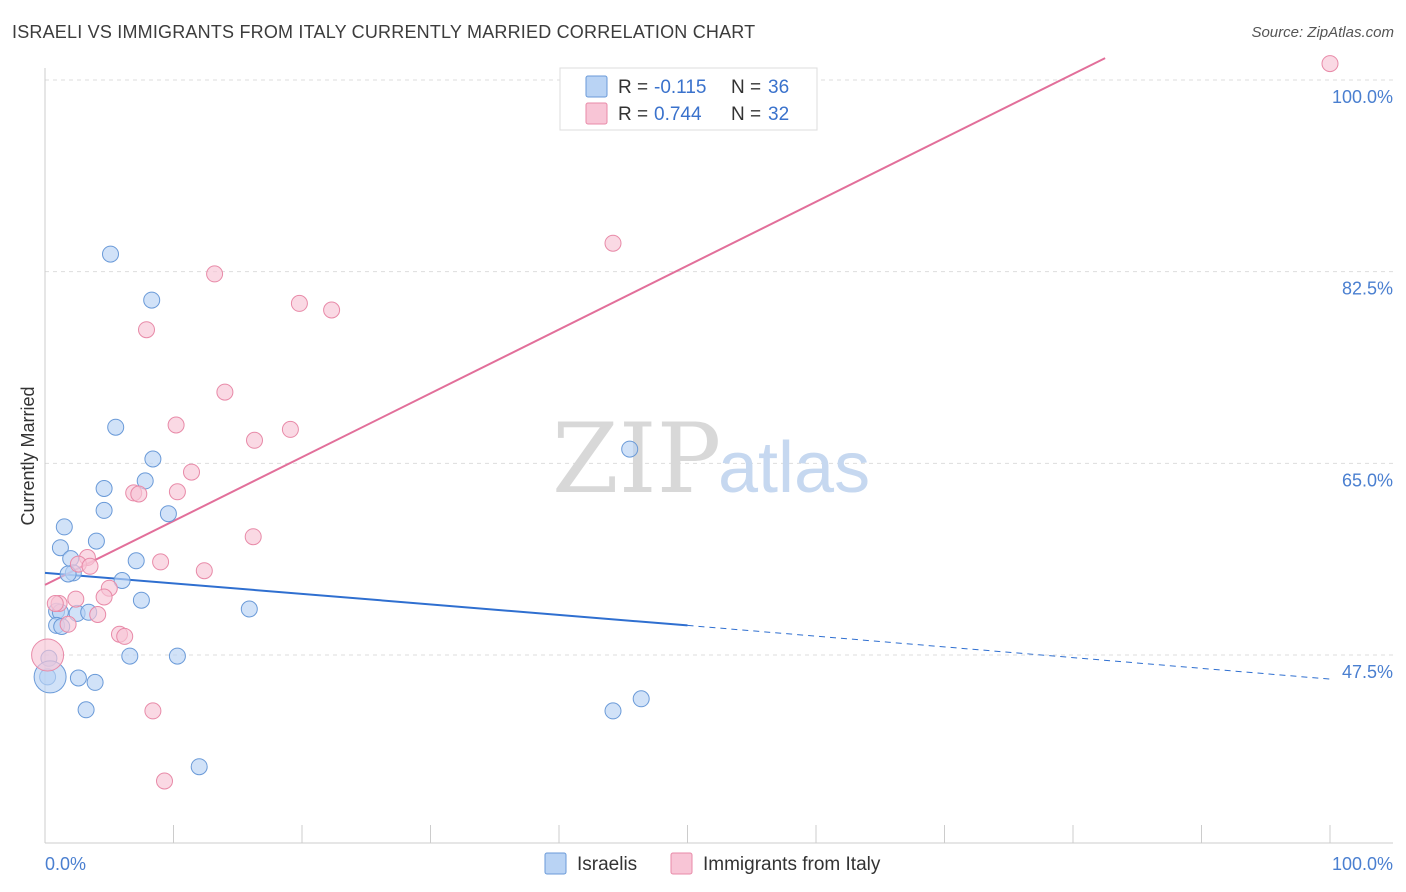 This screenshot has height=892, width=1406. What do you see at coordinates (65, 864) in the screenshot?
I see `x-tick-label-0: 0.0%` at bounding box center [65, 864].